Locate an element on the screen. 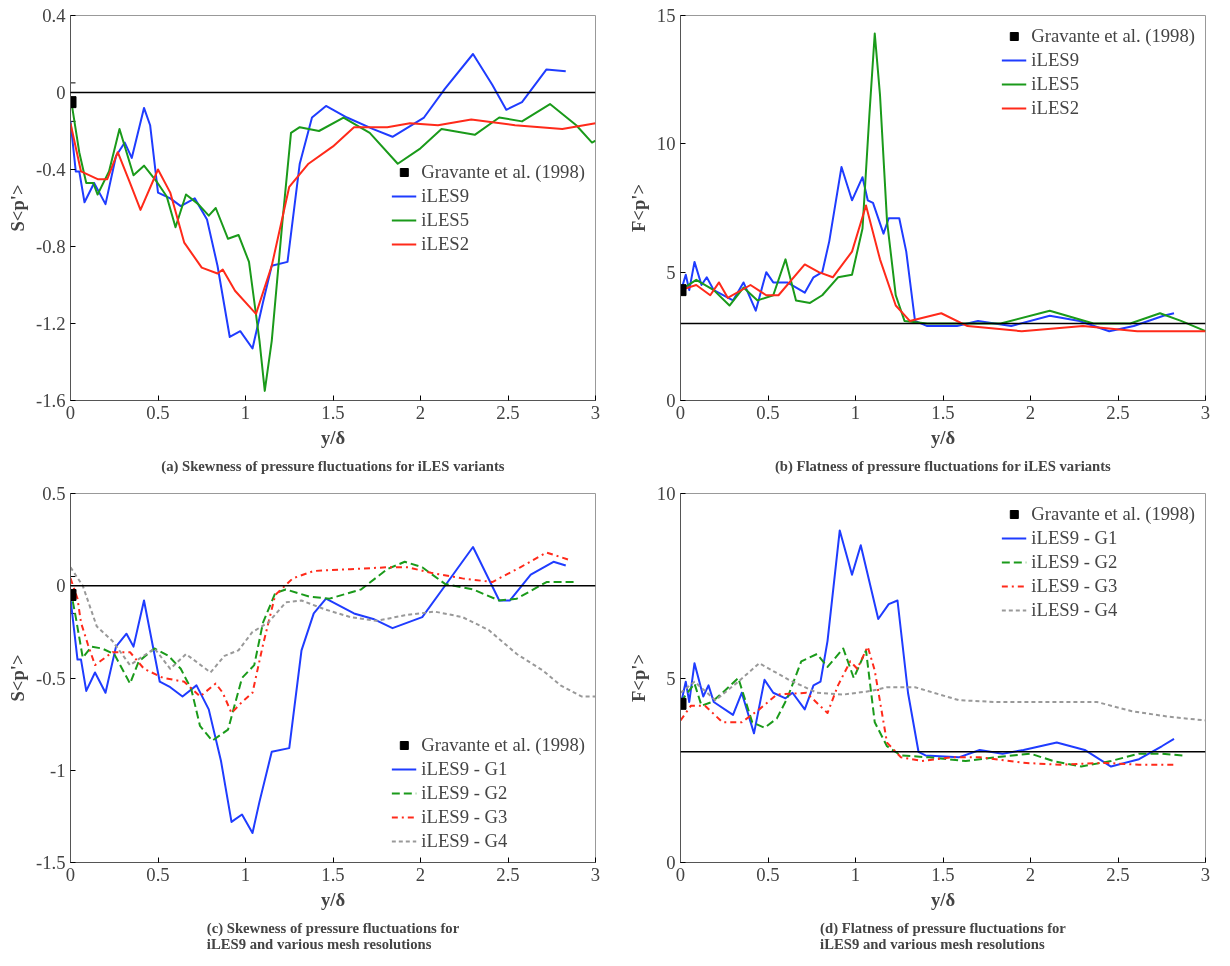 Image resolution: width=1230 pixels, height=966 pixels. y-tick-label: -1 is located at coordinates (57, 770).